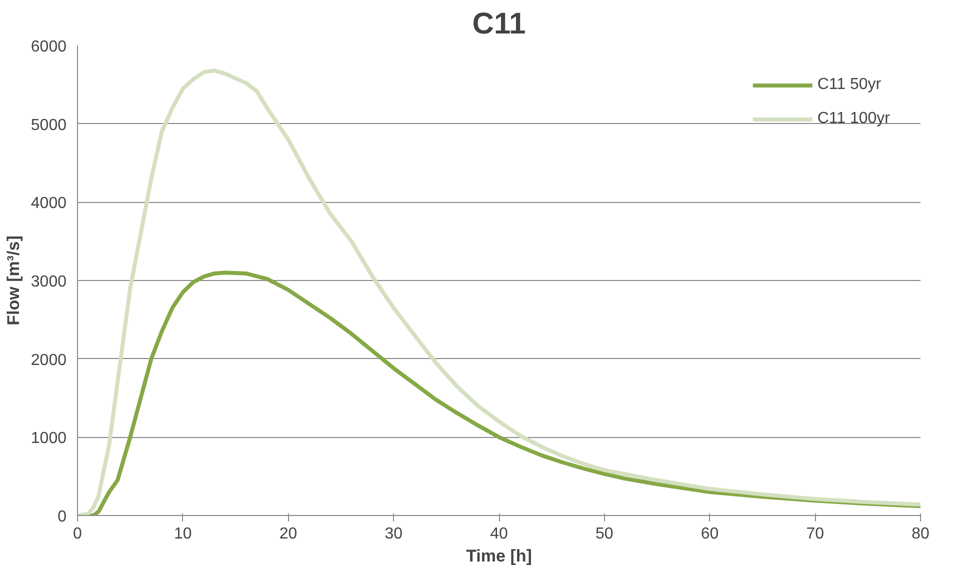 The width and height of the screenshot is (958, 576). Describe the element at coordinates (499, 556) in the screenshot. I see `x-axis-title: Time [h]` at that location.